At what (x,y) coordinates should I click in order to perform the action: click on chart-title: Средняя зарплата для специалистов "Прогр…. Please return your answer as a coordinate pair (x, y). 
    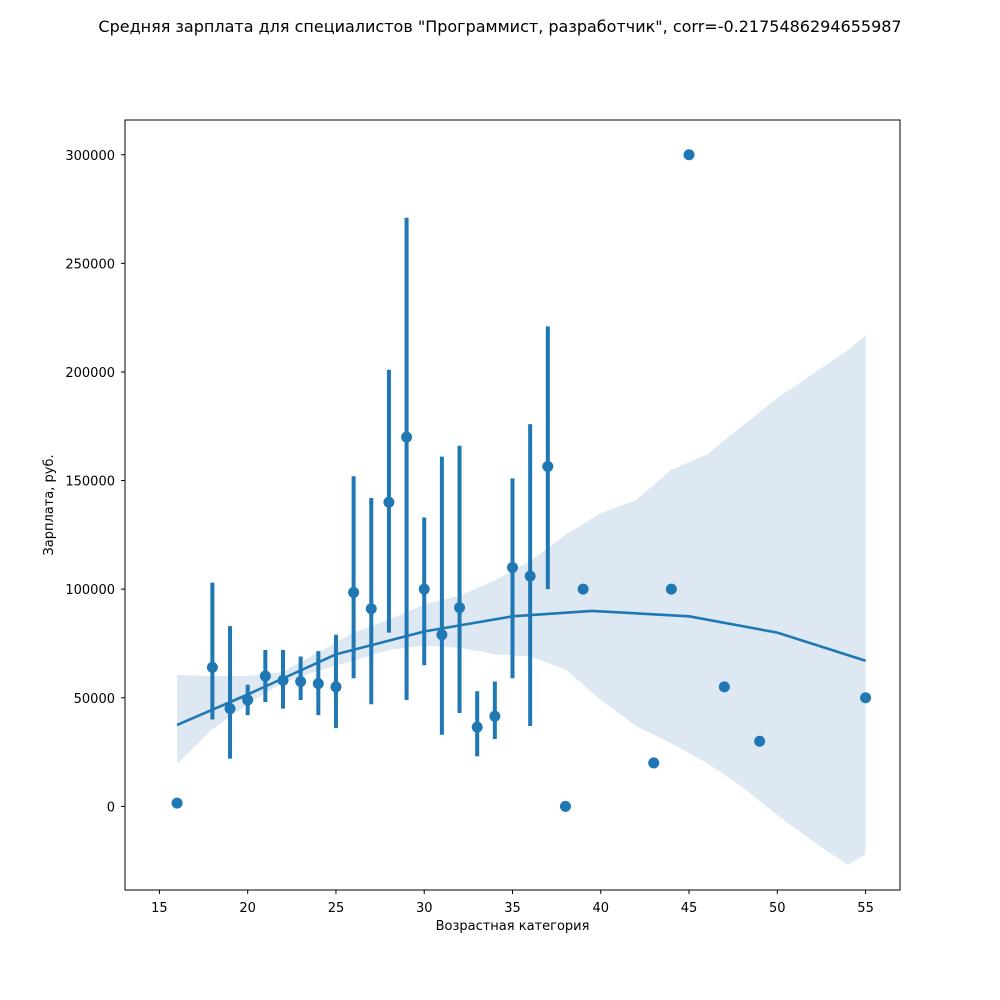
    Looking at the image, I should click on (500, 26).